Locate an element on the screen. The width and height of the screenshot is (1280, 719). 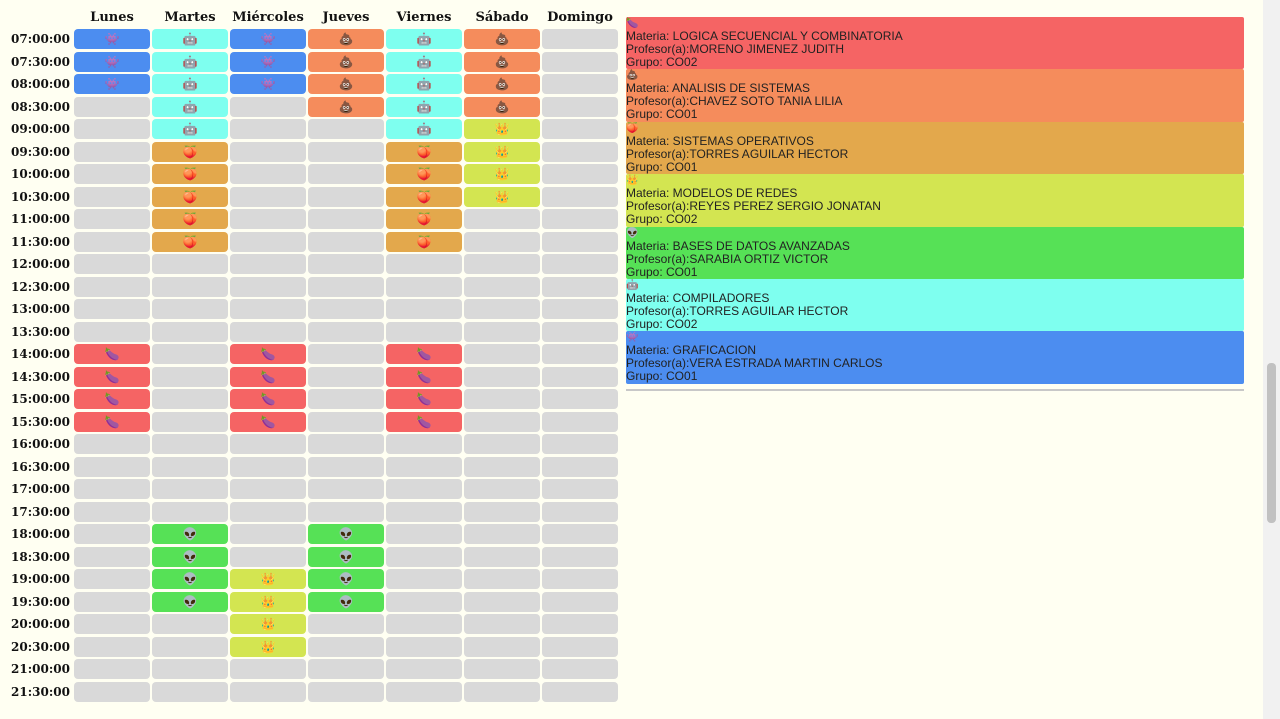
schedule-slot-mr: 👑 is located at coordinates (268, 624).